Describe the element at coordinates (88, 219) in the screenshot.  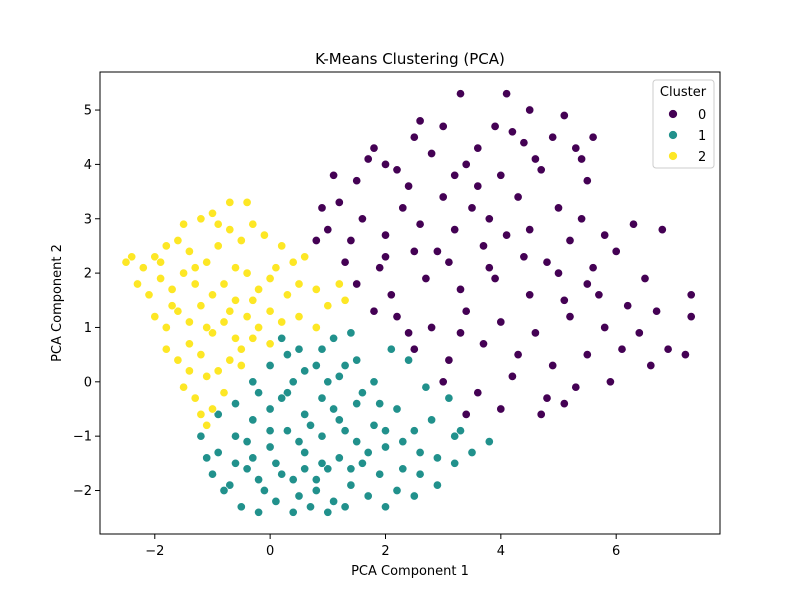
I see `y-tick-label: 3` at that location.